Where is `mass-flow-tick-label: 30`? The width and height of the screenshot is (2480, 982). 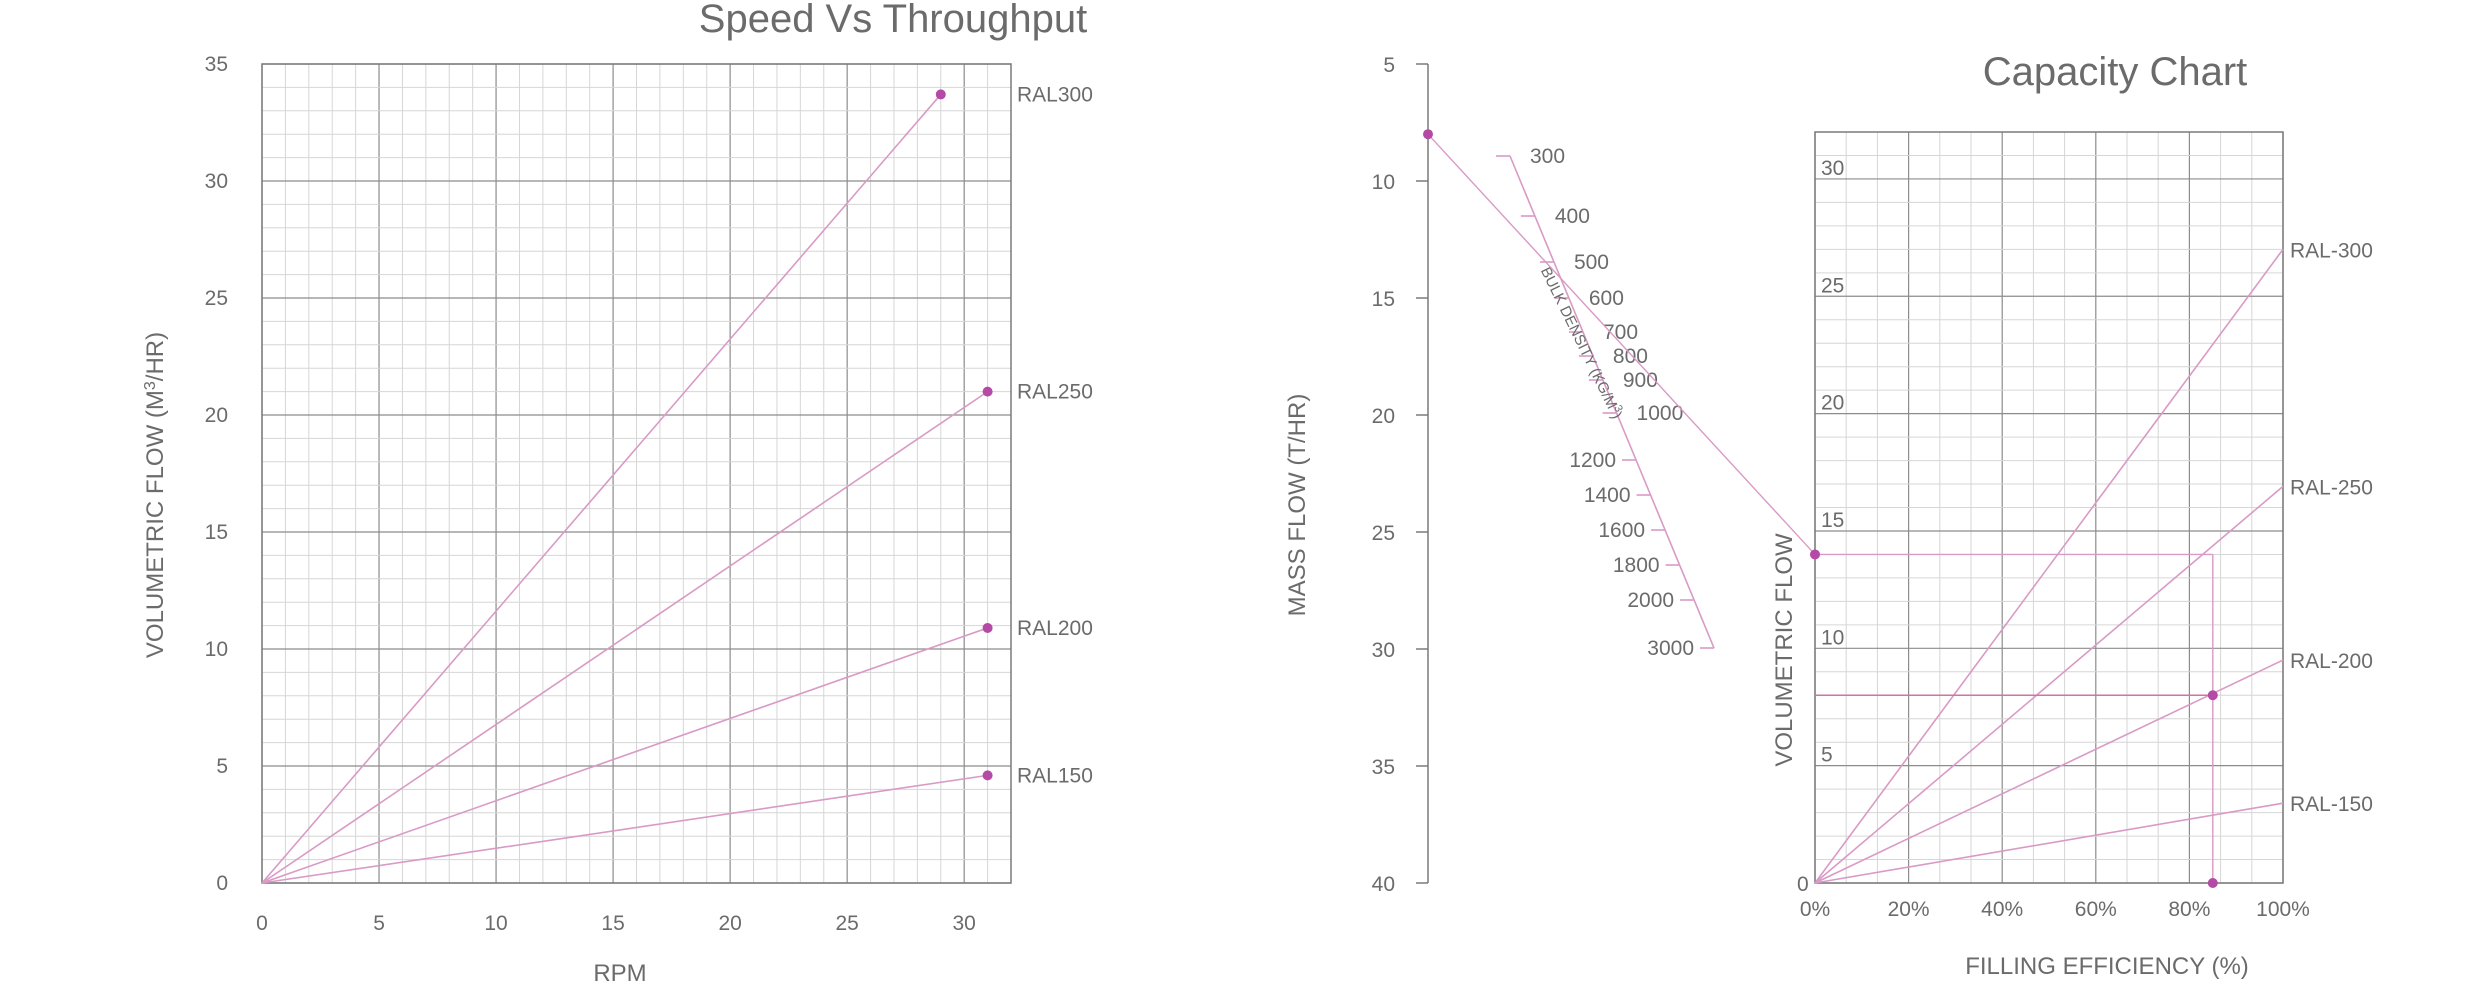 mass-flow-tick-label: 30 is located at coordinates (1383, 650).